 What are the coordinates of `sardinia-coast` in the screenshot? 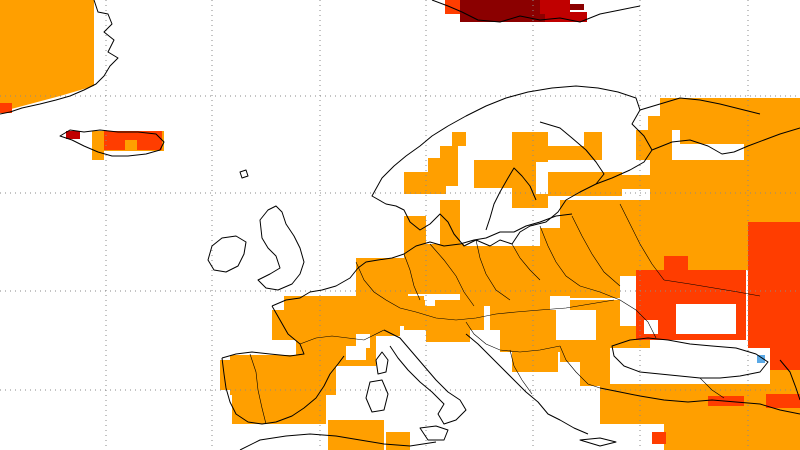 It's located at (377, 396).